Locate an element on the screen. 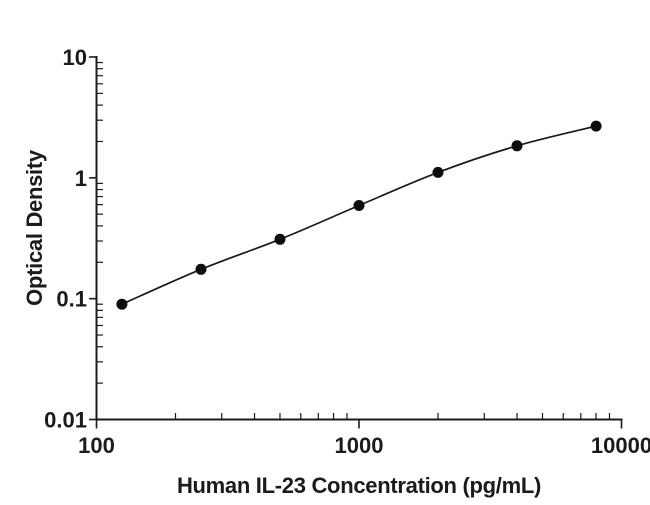 Image resolution: width=650 pixels, height=505 pixels. x-tick-label: 10000 is located at coordinates (620, 445).